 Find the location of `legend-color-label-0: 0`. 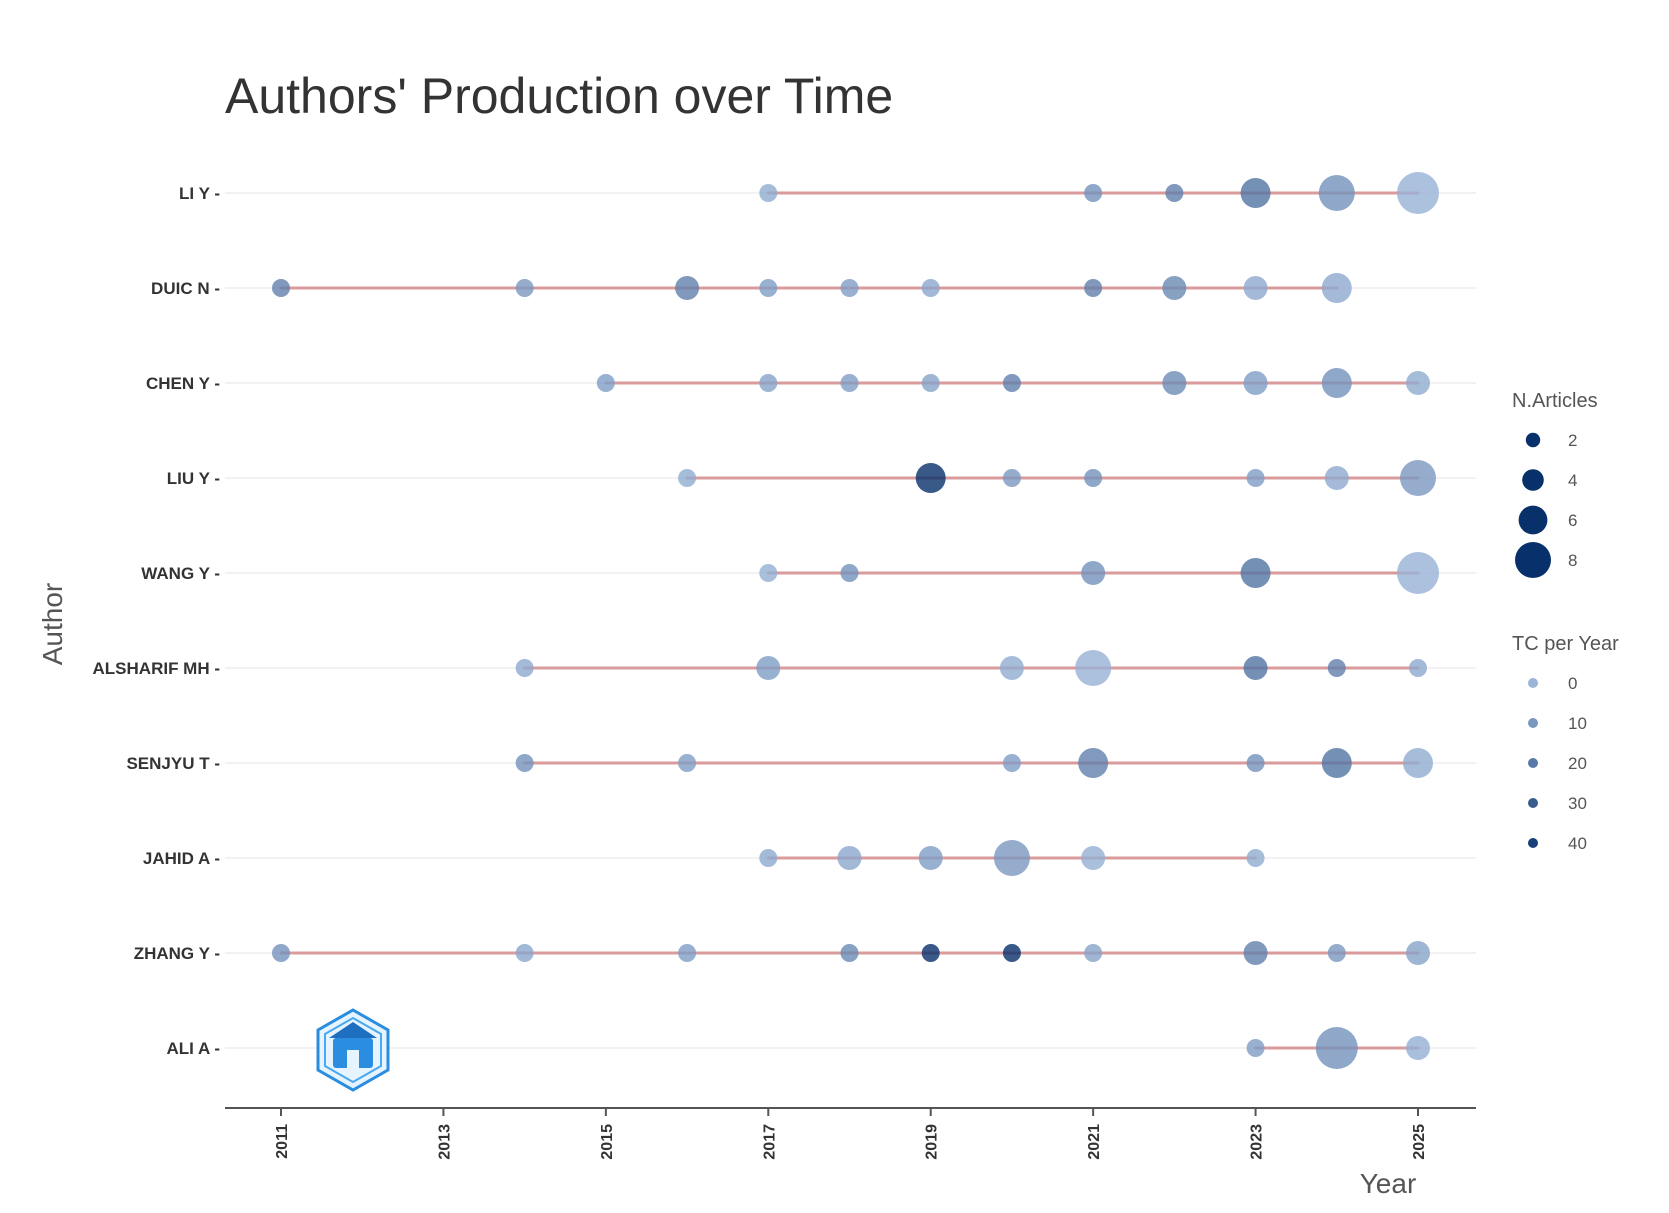

legend-color-label-0: 0 is located at coordinates (1572, 683).